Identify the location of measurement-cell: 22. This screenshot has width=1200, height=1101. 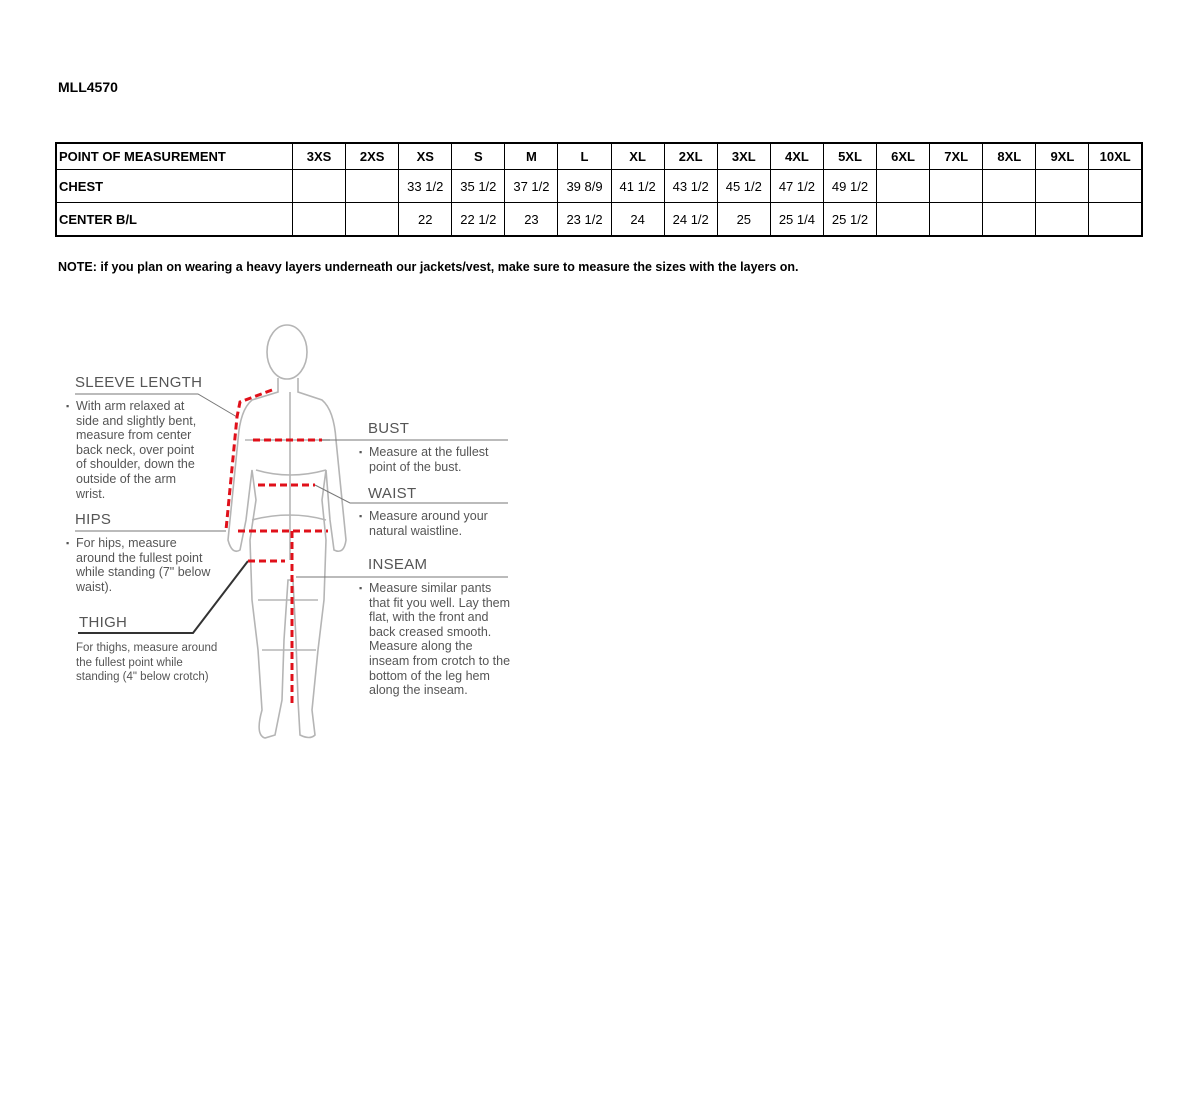
(425, 219).